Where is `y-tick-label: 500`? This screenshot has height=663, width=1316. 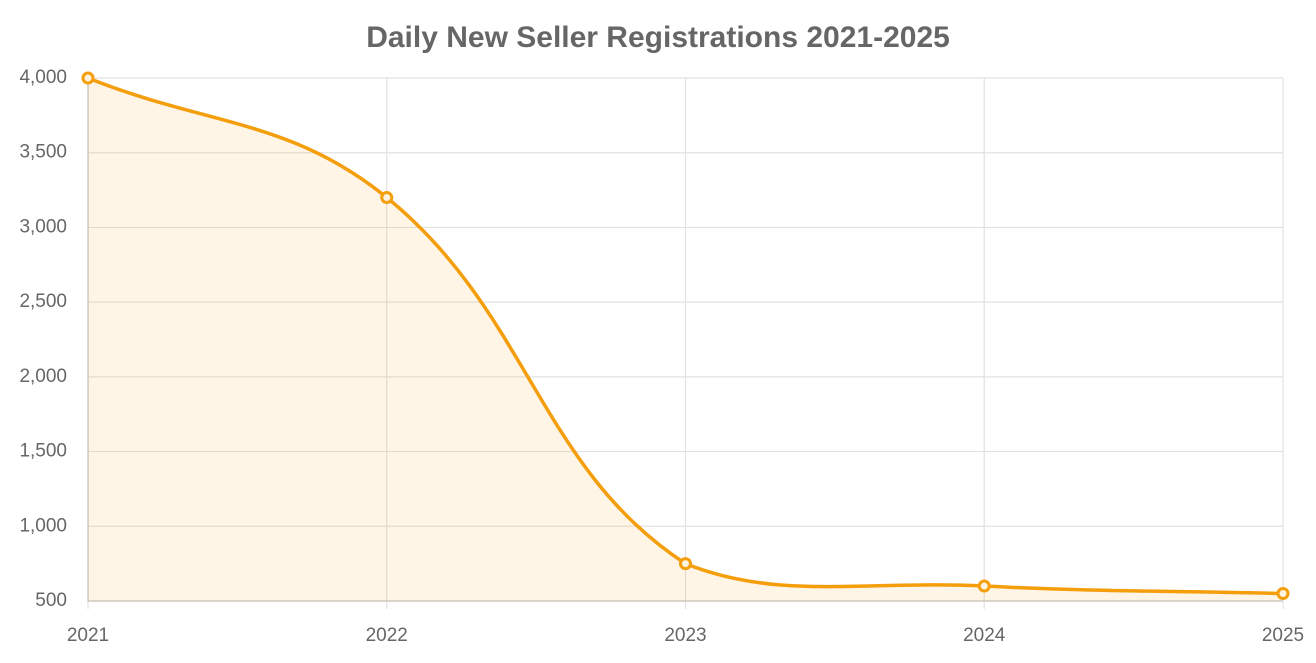
y-tick-label: 500 is located at coordinates (51, 600).